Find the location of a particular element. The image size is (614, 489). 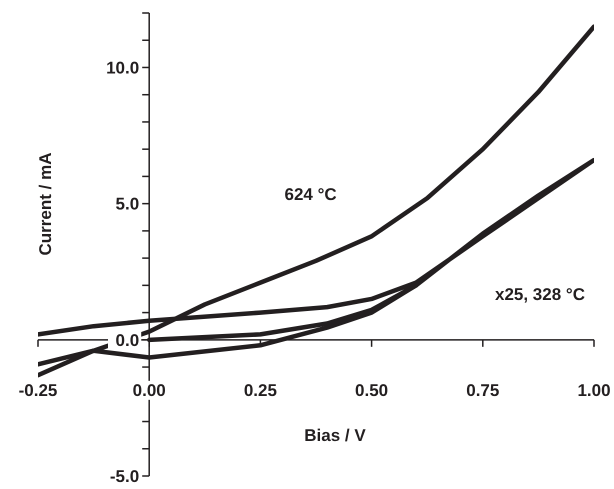

x-axis-title: Bias / V is located at coordinates (335, 436).